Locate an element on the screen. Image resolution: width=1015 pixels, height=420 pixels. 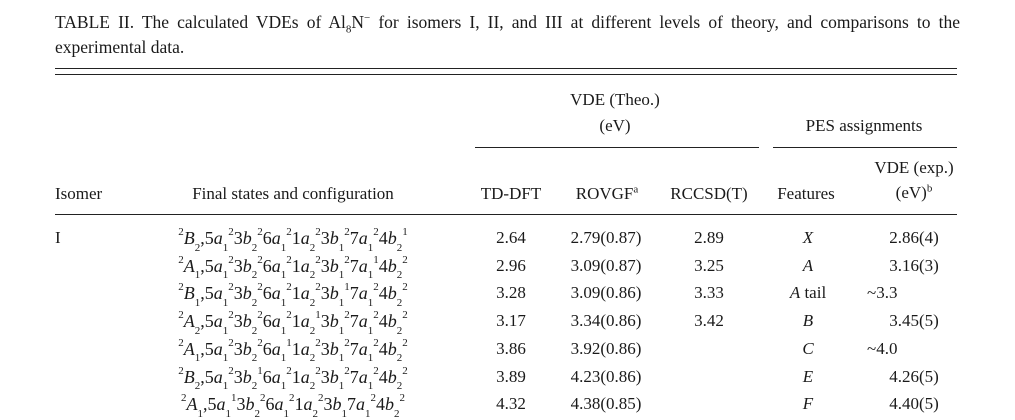
feature-cell: B is located at coordinates (808, 321).